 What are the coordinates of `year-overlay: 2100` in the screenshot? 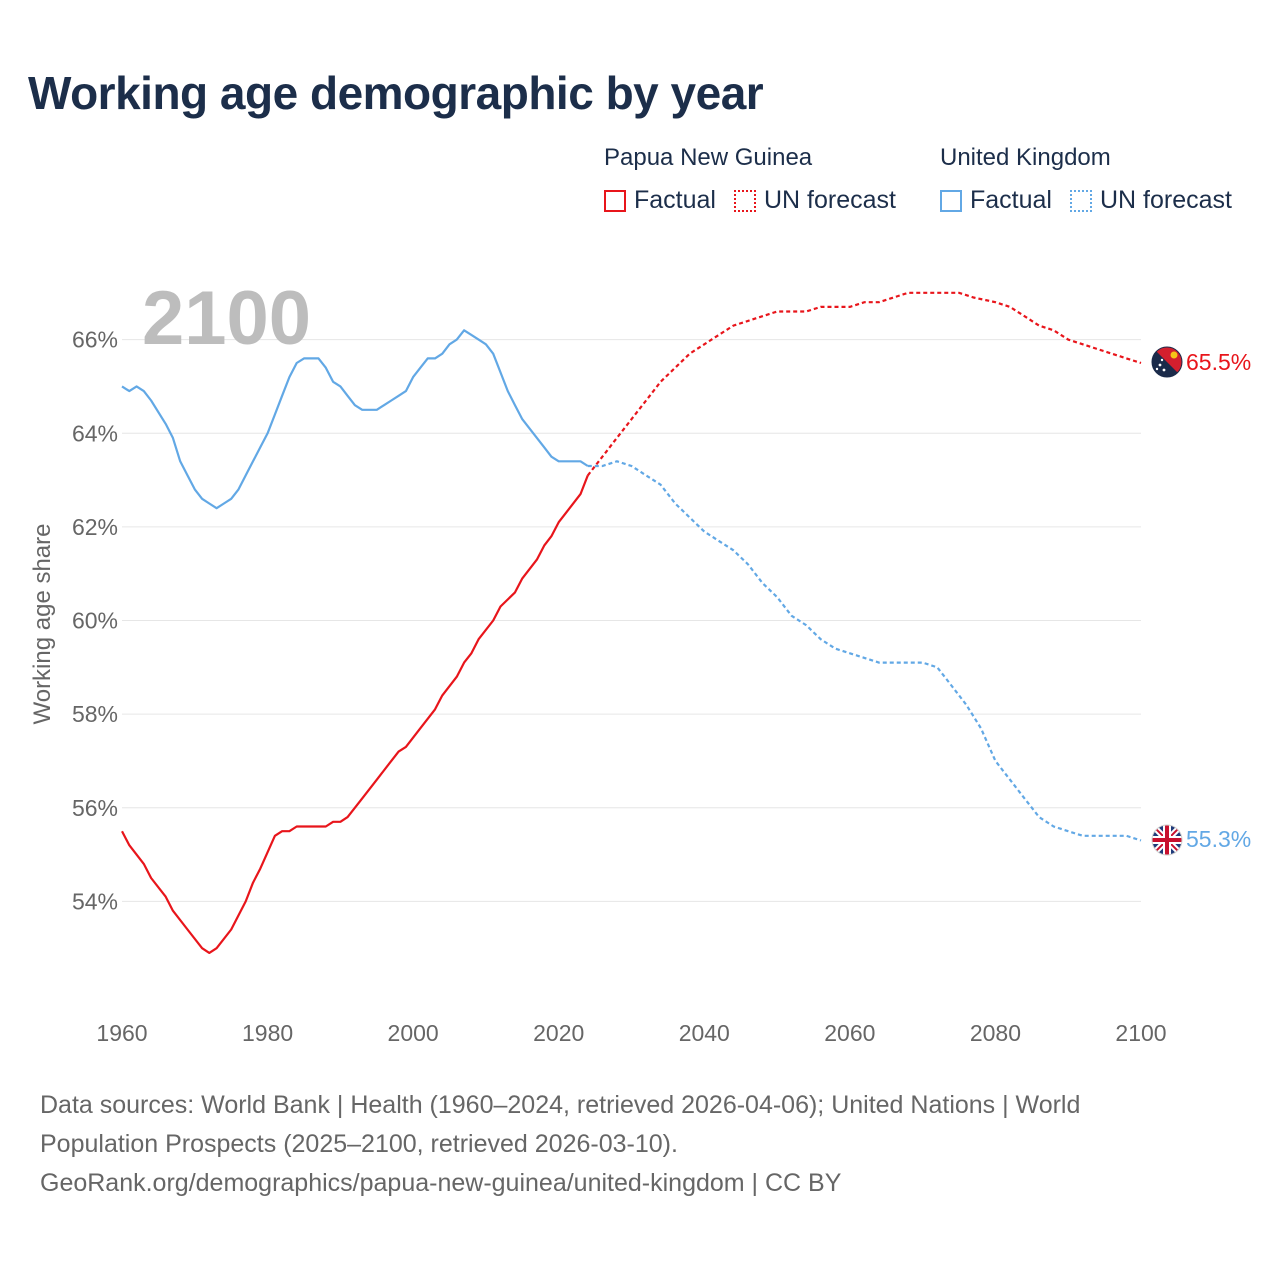 It's located at (226, 318).